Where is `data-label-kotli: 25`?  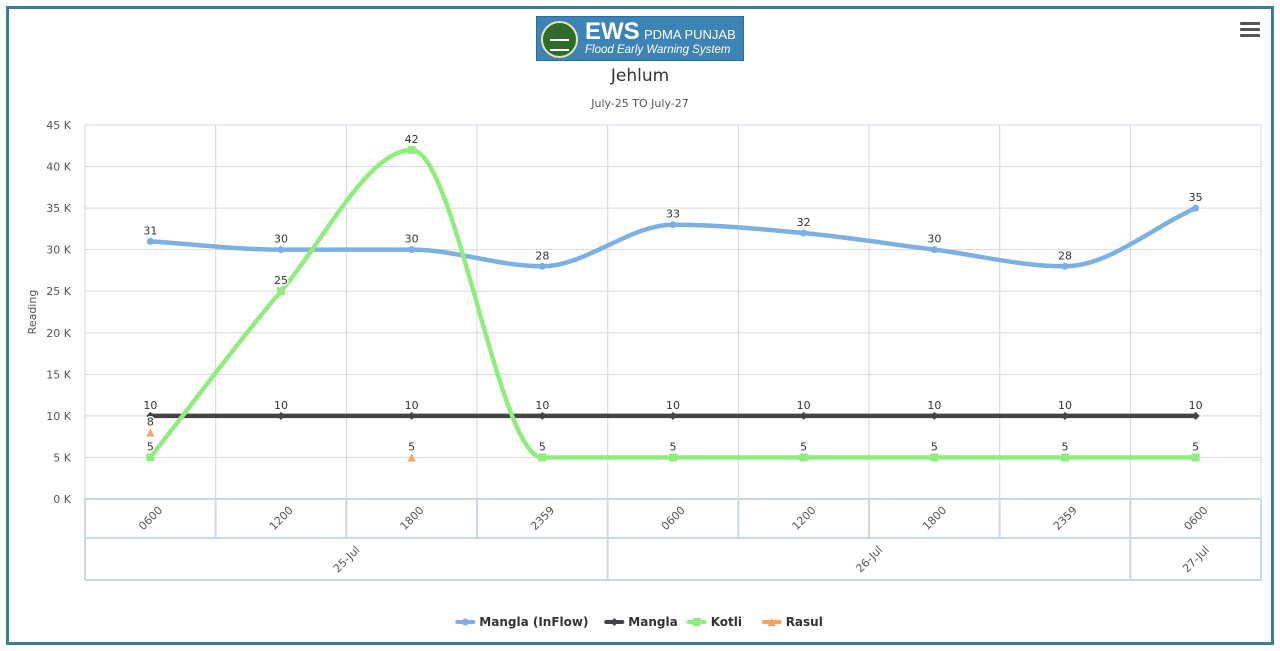 data-label-kotli: 25 is located at coordinates (281, 280).